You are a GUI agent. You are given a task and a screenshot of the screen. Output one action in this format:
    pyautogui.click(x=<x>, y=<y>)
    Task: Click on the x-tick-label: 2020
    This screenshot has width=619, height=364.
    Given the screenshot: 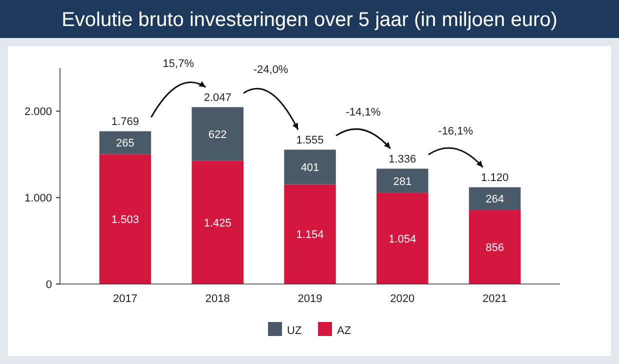 What is the action you would take?
    pyautogui.click(x=402, y=299)
    